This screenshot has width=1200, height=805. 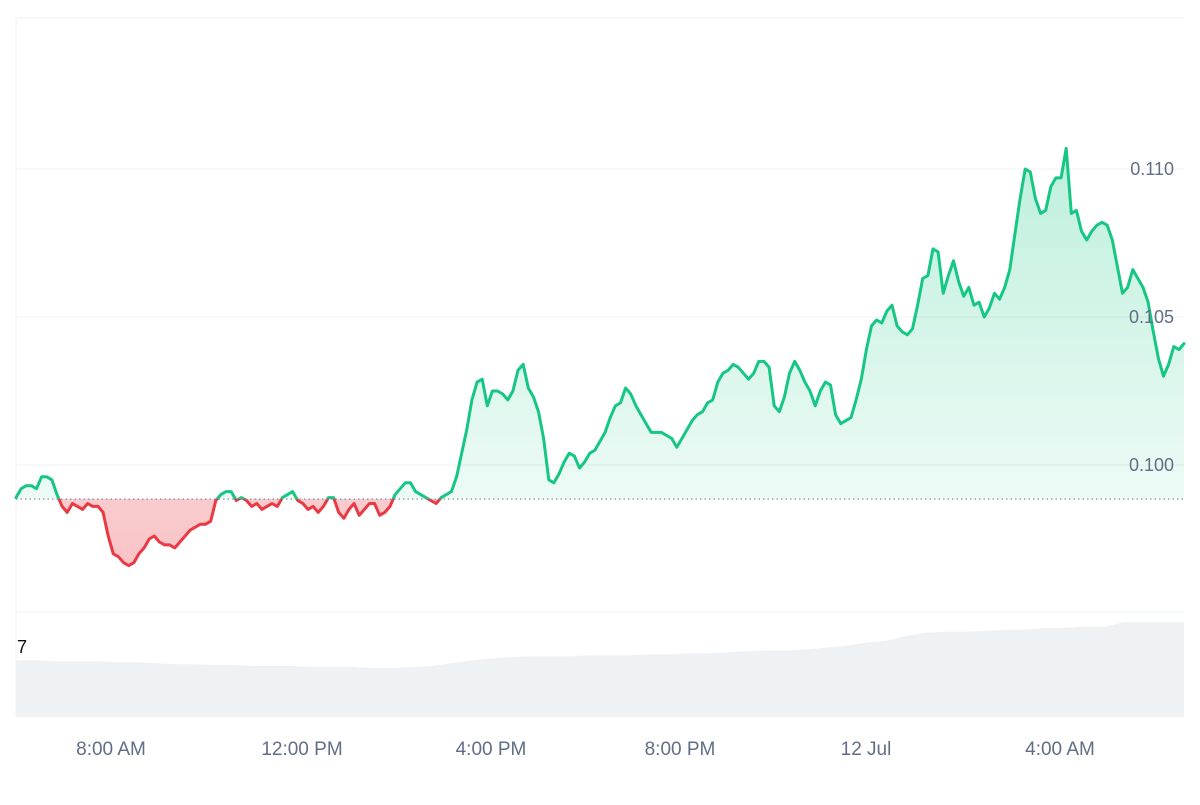 I want to click on x-tick-label: 12:00 PM, so click(x=301, y=749).